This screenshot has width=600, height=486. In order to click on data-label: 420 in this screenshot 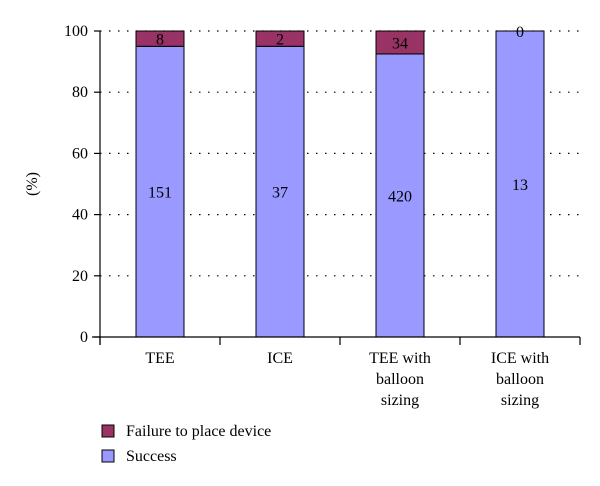, I will do `click(400, 196)`.